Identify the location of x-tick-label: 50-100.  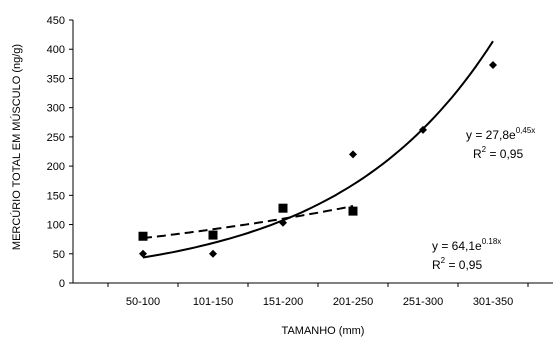
(143, 302).